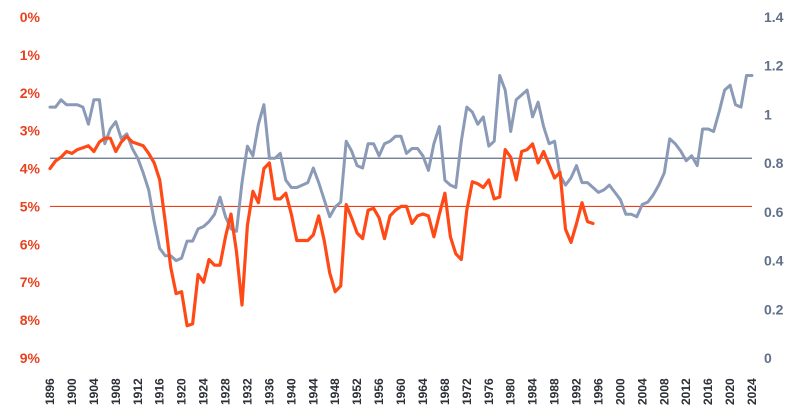 This screenshot has width=800, height=413. Describe the element at coordinates (489, 391) in the screenshot. I see `x-tick-label: 1976` at that location.